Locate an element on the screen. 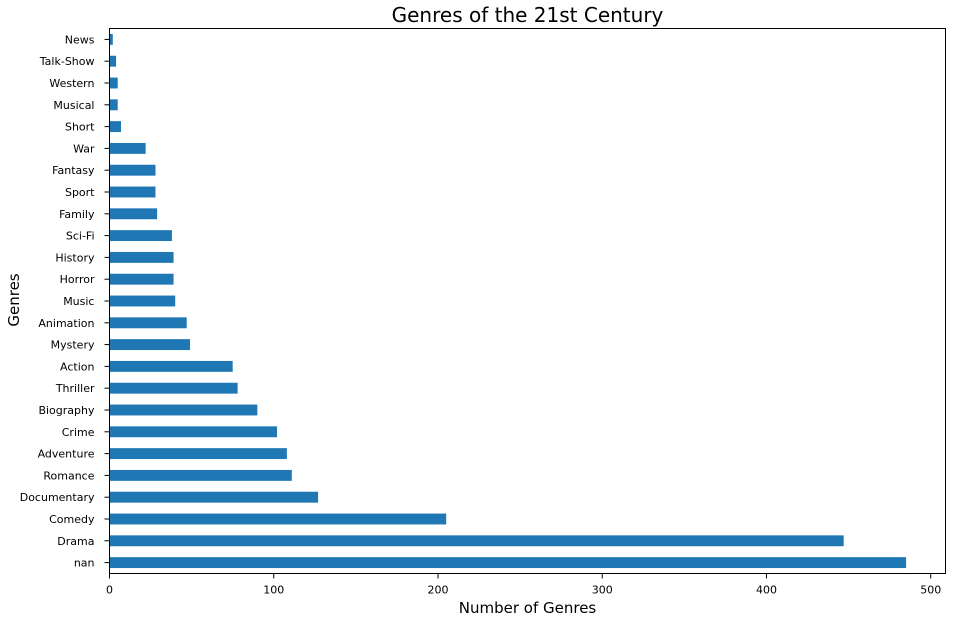 This screenshot has height=623, width=965. chart-title: Genres of the 21st Century is located at coordinates (528, 15).